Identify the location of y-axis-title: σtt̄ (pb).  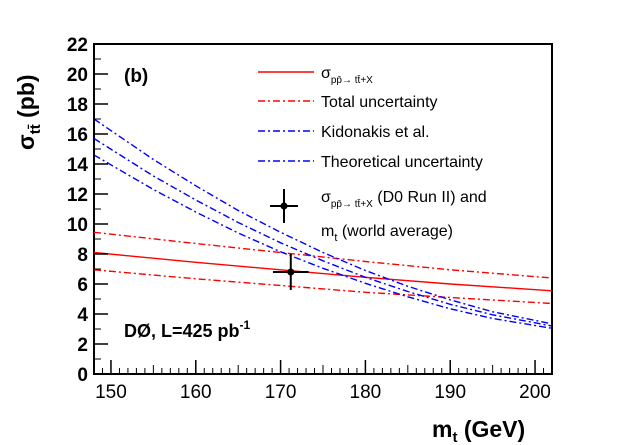
(28, 112).